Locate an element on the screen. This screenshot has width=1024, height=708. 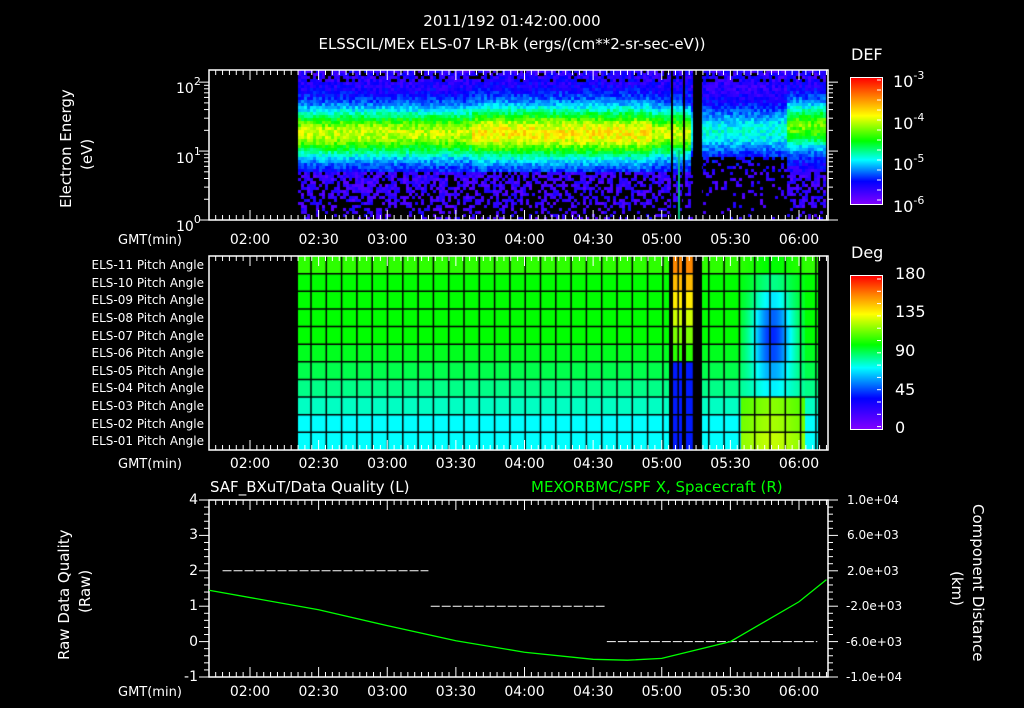
quality-ytick-left: -1 is located at coordinates (191, 677).